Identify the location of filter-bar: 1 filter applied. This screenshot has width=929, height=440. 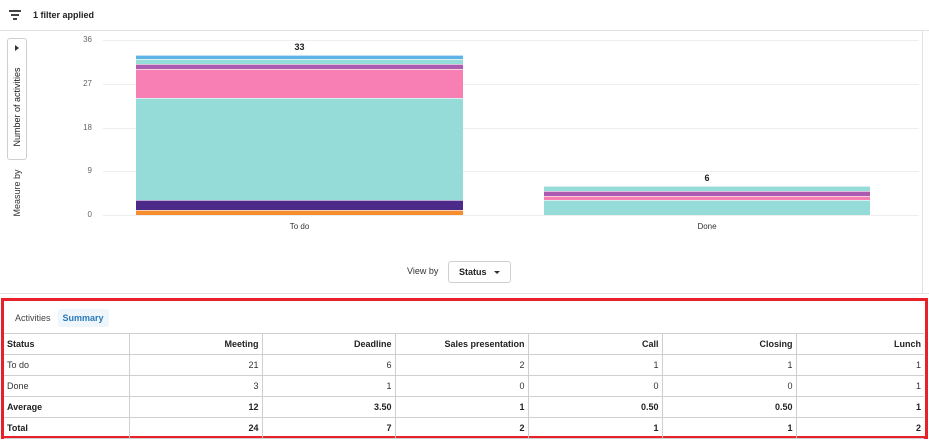
(464, 15).